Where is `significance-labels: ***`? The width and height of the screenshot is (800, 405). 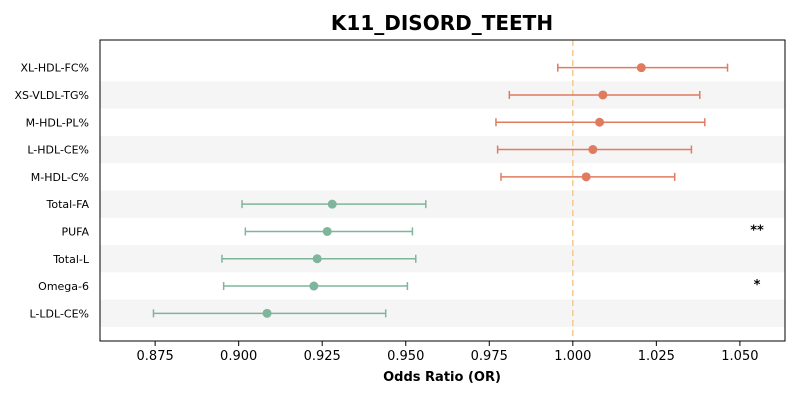 significance-labels: *** is located at coordinates (757, 258).